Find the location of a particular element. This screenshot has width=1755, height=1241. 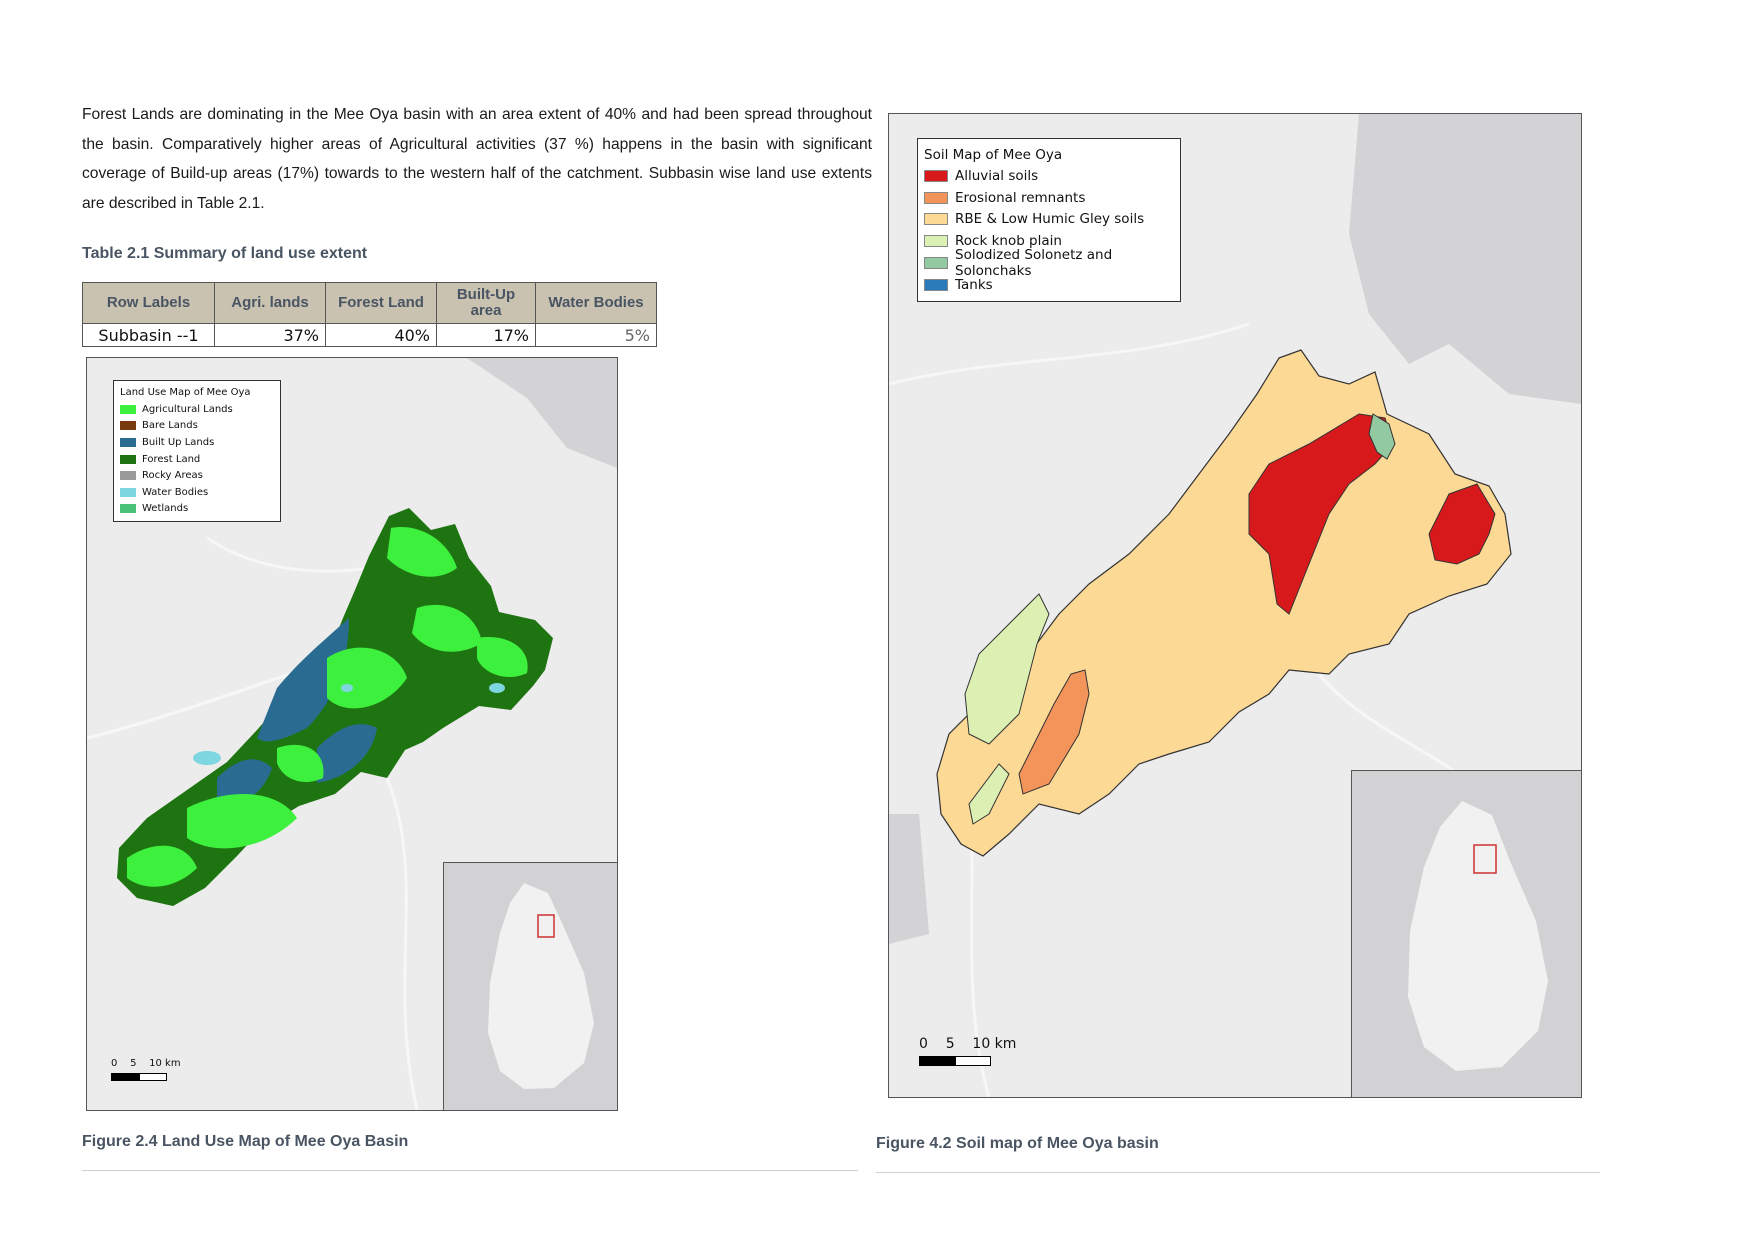

soil-scale-bar: 0 5 10 km is located at coordinates (967, 1051).